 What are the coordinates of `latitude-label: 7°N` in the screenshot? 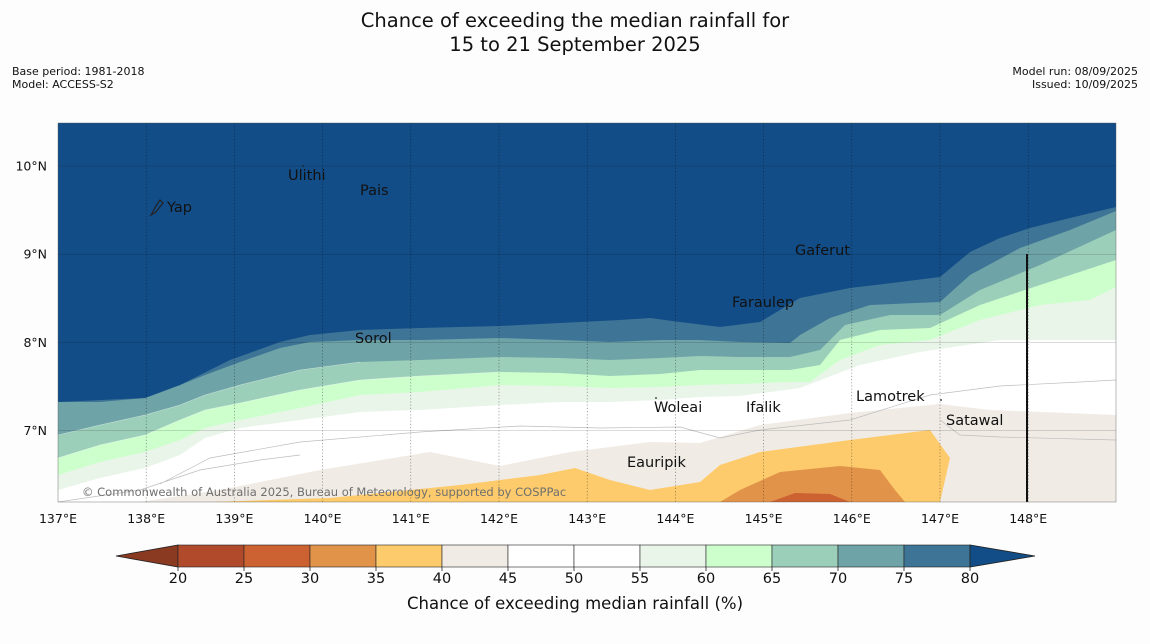 It's located at (35, 430).